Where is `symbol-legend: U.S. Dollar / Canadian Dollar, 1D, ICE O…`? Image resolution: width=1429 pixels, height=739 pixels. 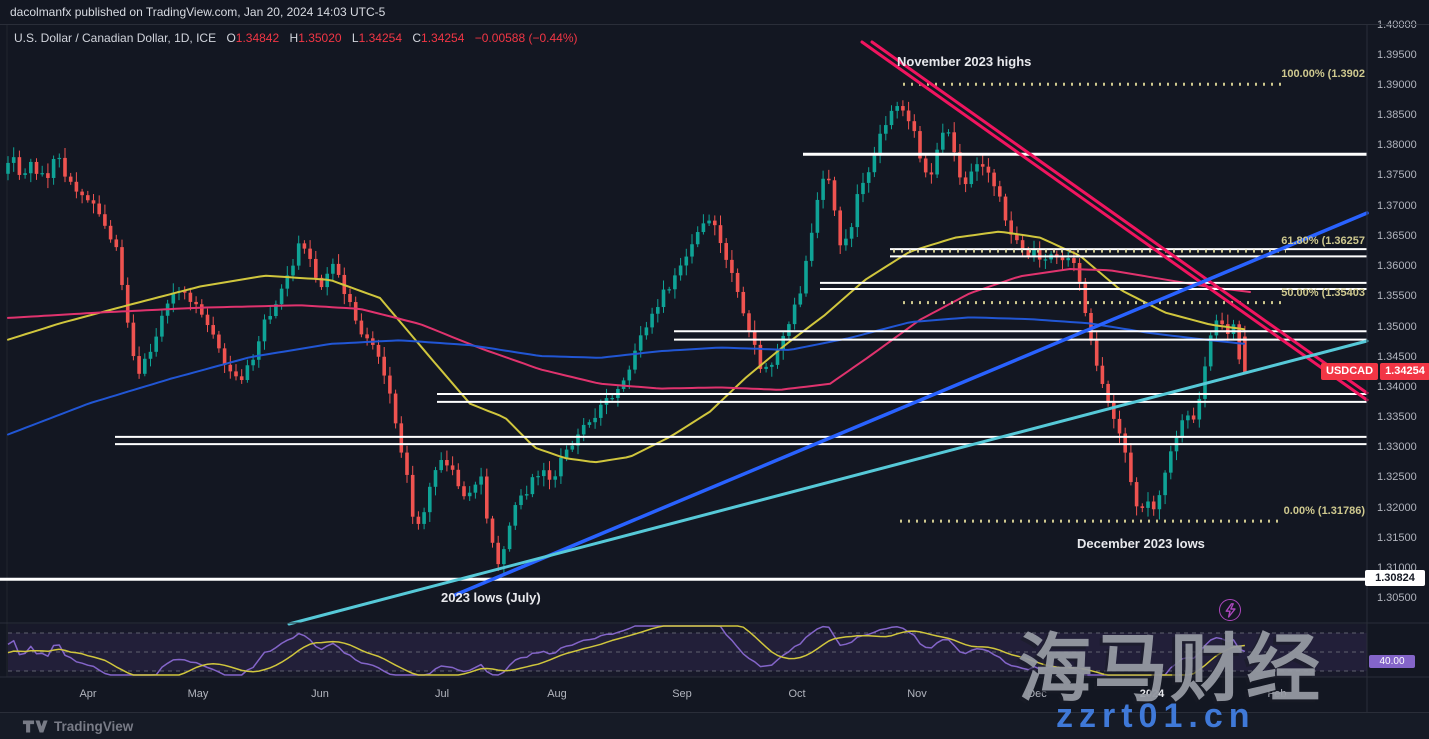 symbol-legend: U.S. Dollar / Canadian Dollar, 1D, ICE O… is located at coordinates (296, 38).